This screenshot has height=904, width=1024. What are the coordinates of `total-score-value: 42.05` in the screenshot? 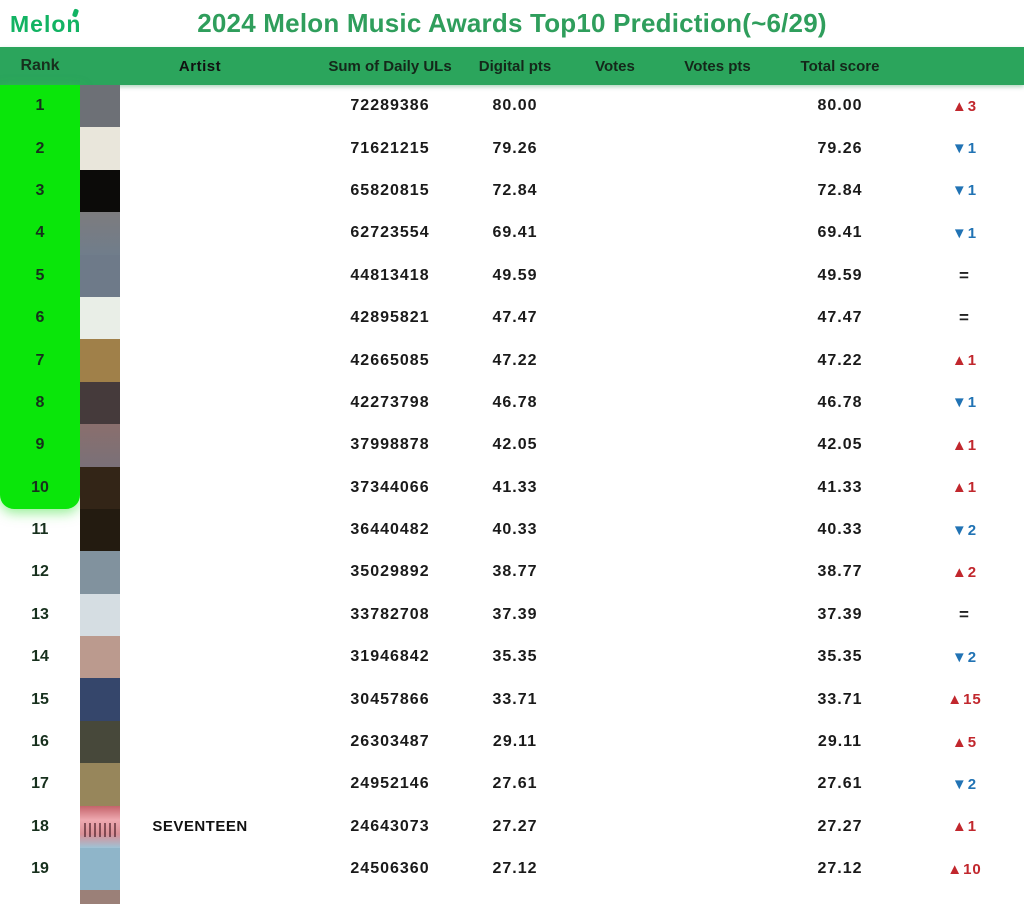 It's located at (840, 445).